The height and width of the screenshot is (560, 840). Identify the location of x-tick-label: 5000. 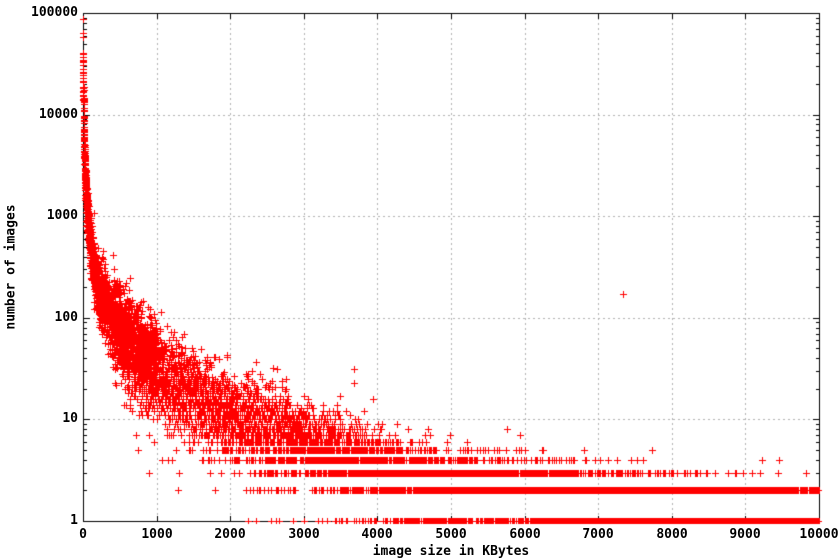
(451, 534).